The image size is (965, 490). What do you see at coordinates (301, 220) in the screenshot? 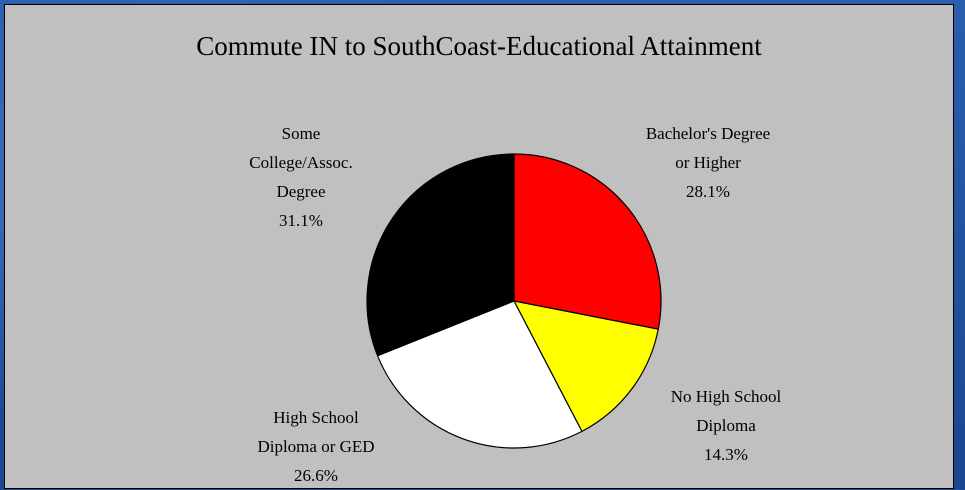
I see `slice-value-label: 31.1%` at bounding box center [301, 220].